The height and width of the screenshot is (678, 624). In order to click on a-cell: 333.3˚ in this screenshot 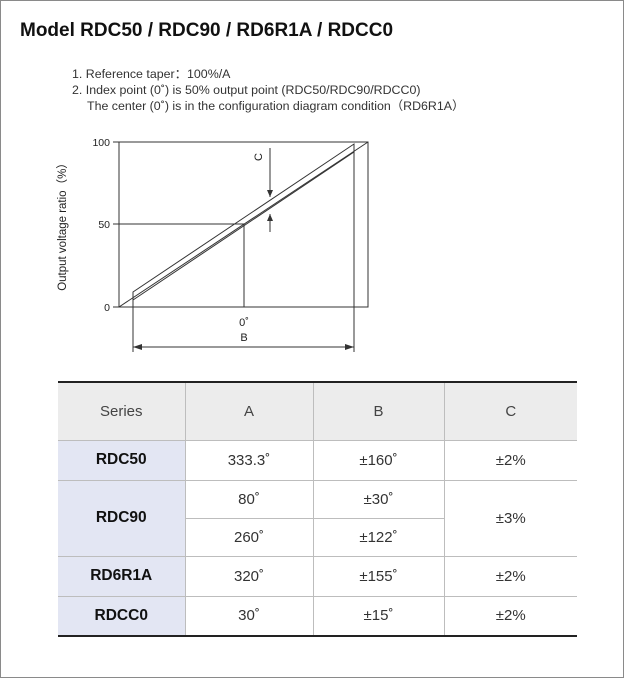, I will do `click(249, 460)`.